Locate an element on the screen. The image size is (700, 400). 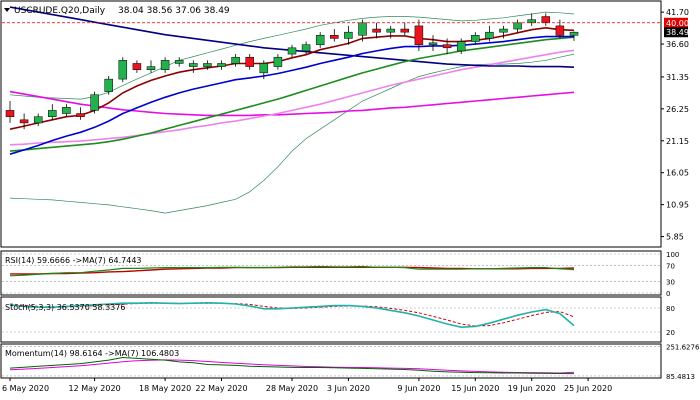
date-tick-label: 6 May 2020 is located at coordinates (25, 388).